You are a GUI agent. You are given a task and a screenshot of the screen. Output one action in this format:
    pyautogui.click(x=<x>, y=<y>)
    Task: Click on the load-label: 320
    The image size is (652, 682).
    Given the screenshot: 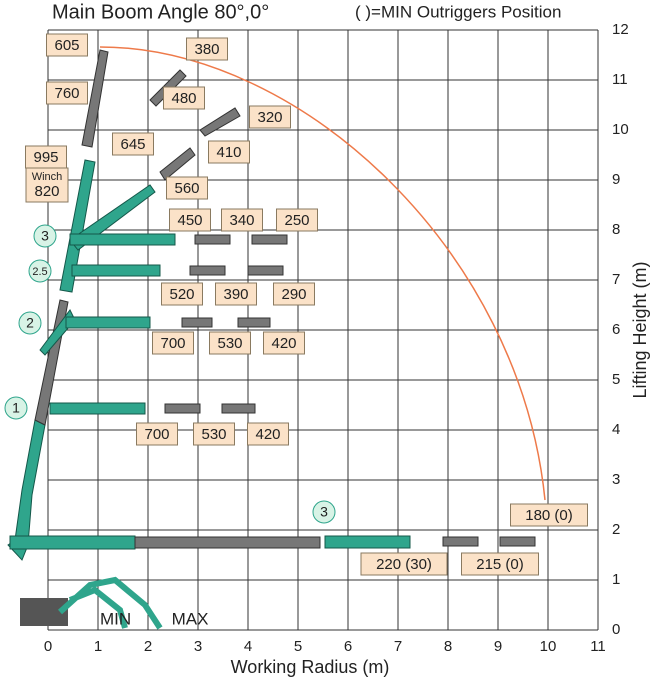 What is the action you would take?
    pyautogui.click(x=269, y=117)
    